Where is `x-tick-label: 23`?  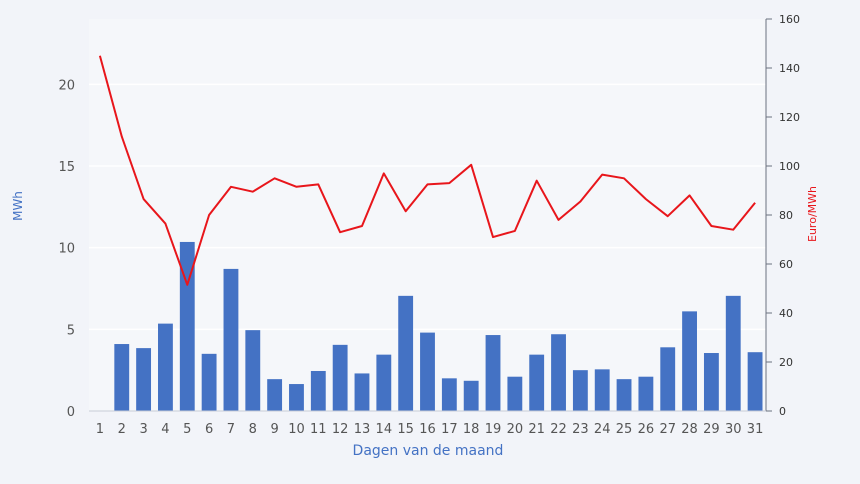
x-tick-label: 23 is located at coordinates (580, 429).